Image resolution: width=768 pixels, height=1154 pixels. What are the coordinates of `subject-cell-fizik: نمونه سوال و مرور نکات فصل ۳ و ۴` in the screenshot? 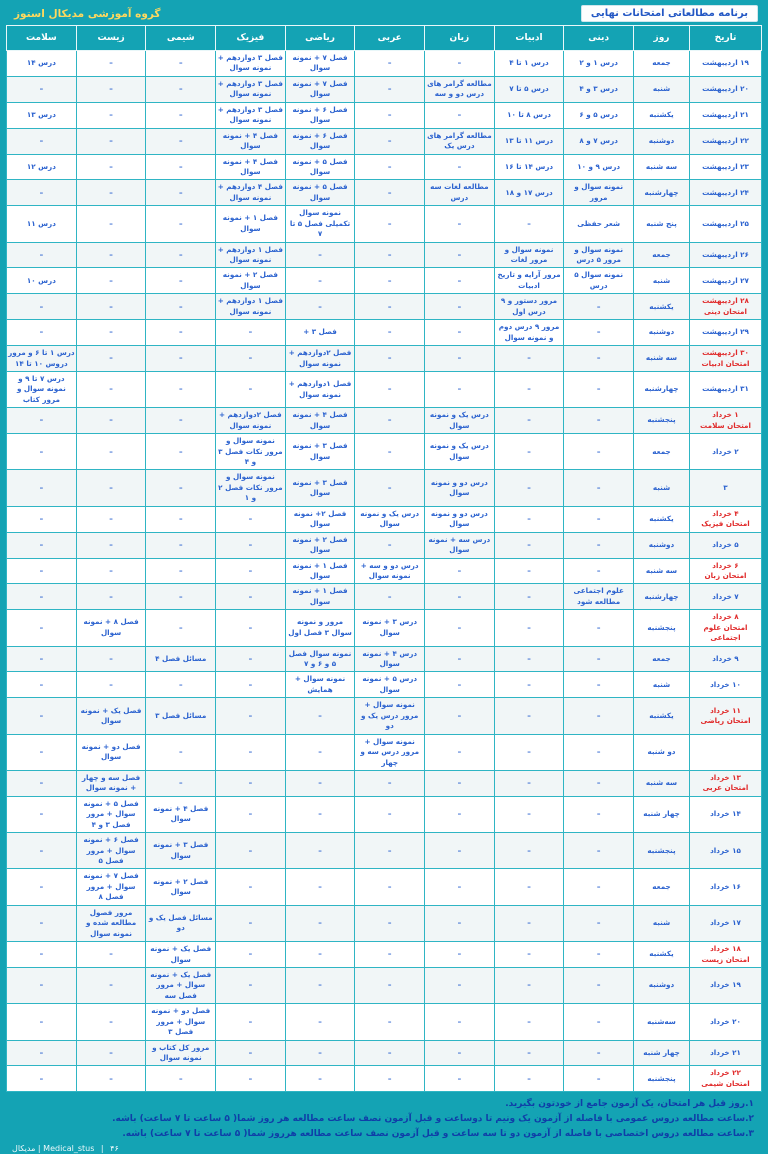 It's located at (250, 452).